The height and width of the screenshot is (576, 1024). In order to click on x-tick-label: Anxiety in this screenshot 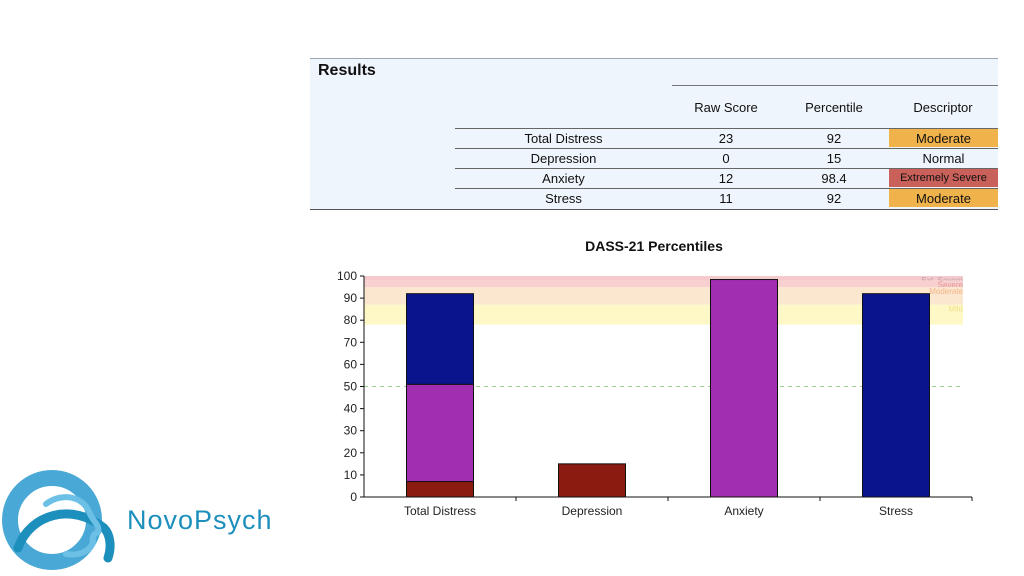, I will do `click(743, 511)`.